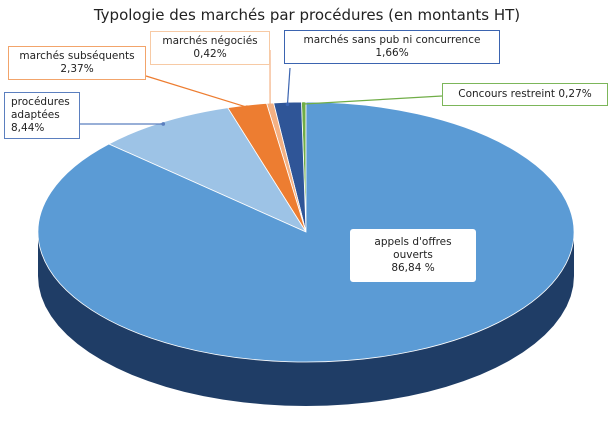  Describe the element at coordinates (392, 53) in the screenshot. I see `callout-value: 1,66%` at that location.